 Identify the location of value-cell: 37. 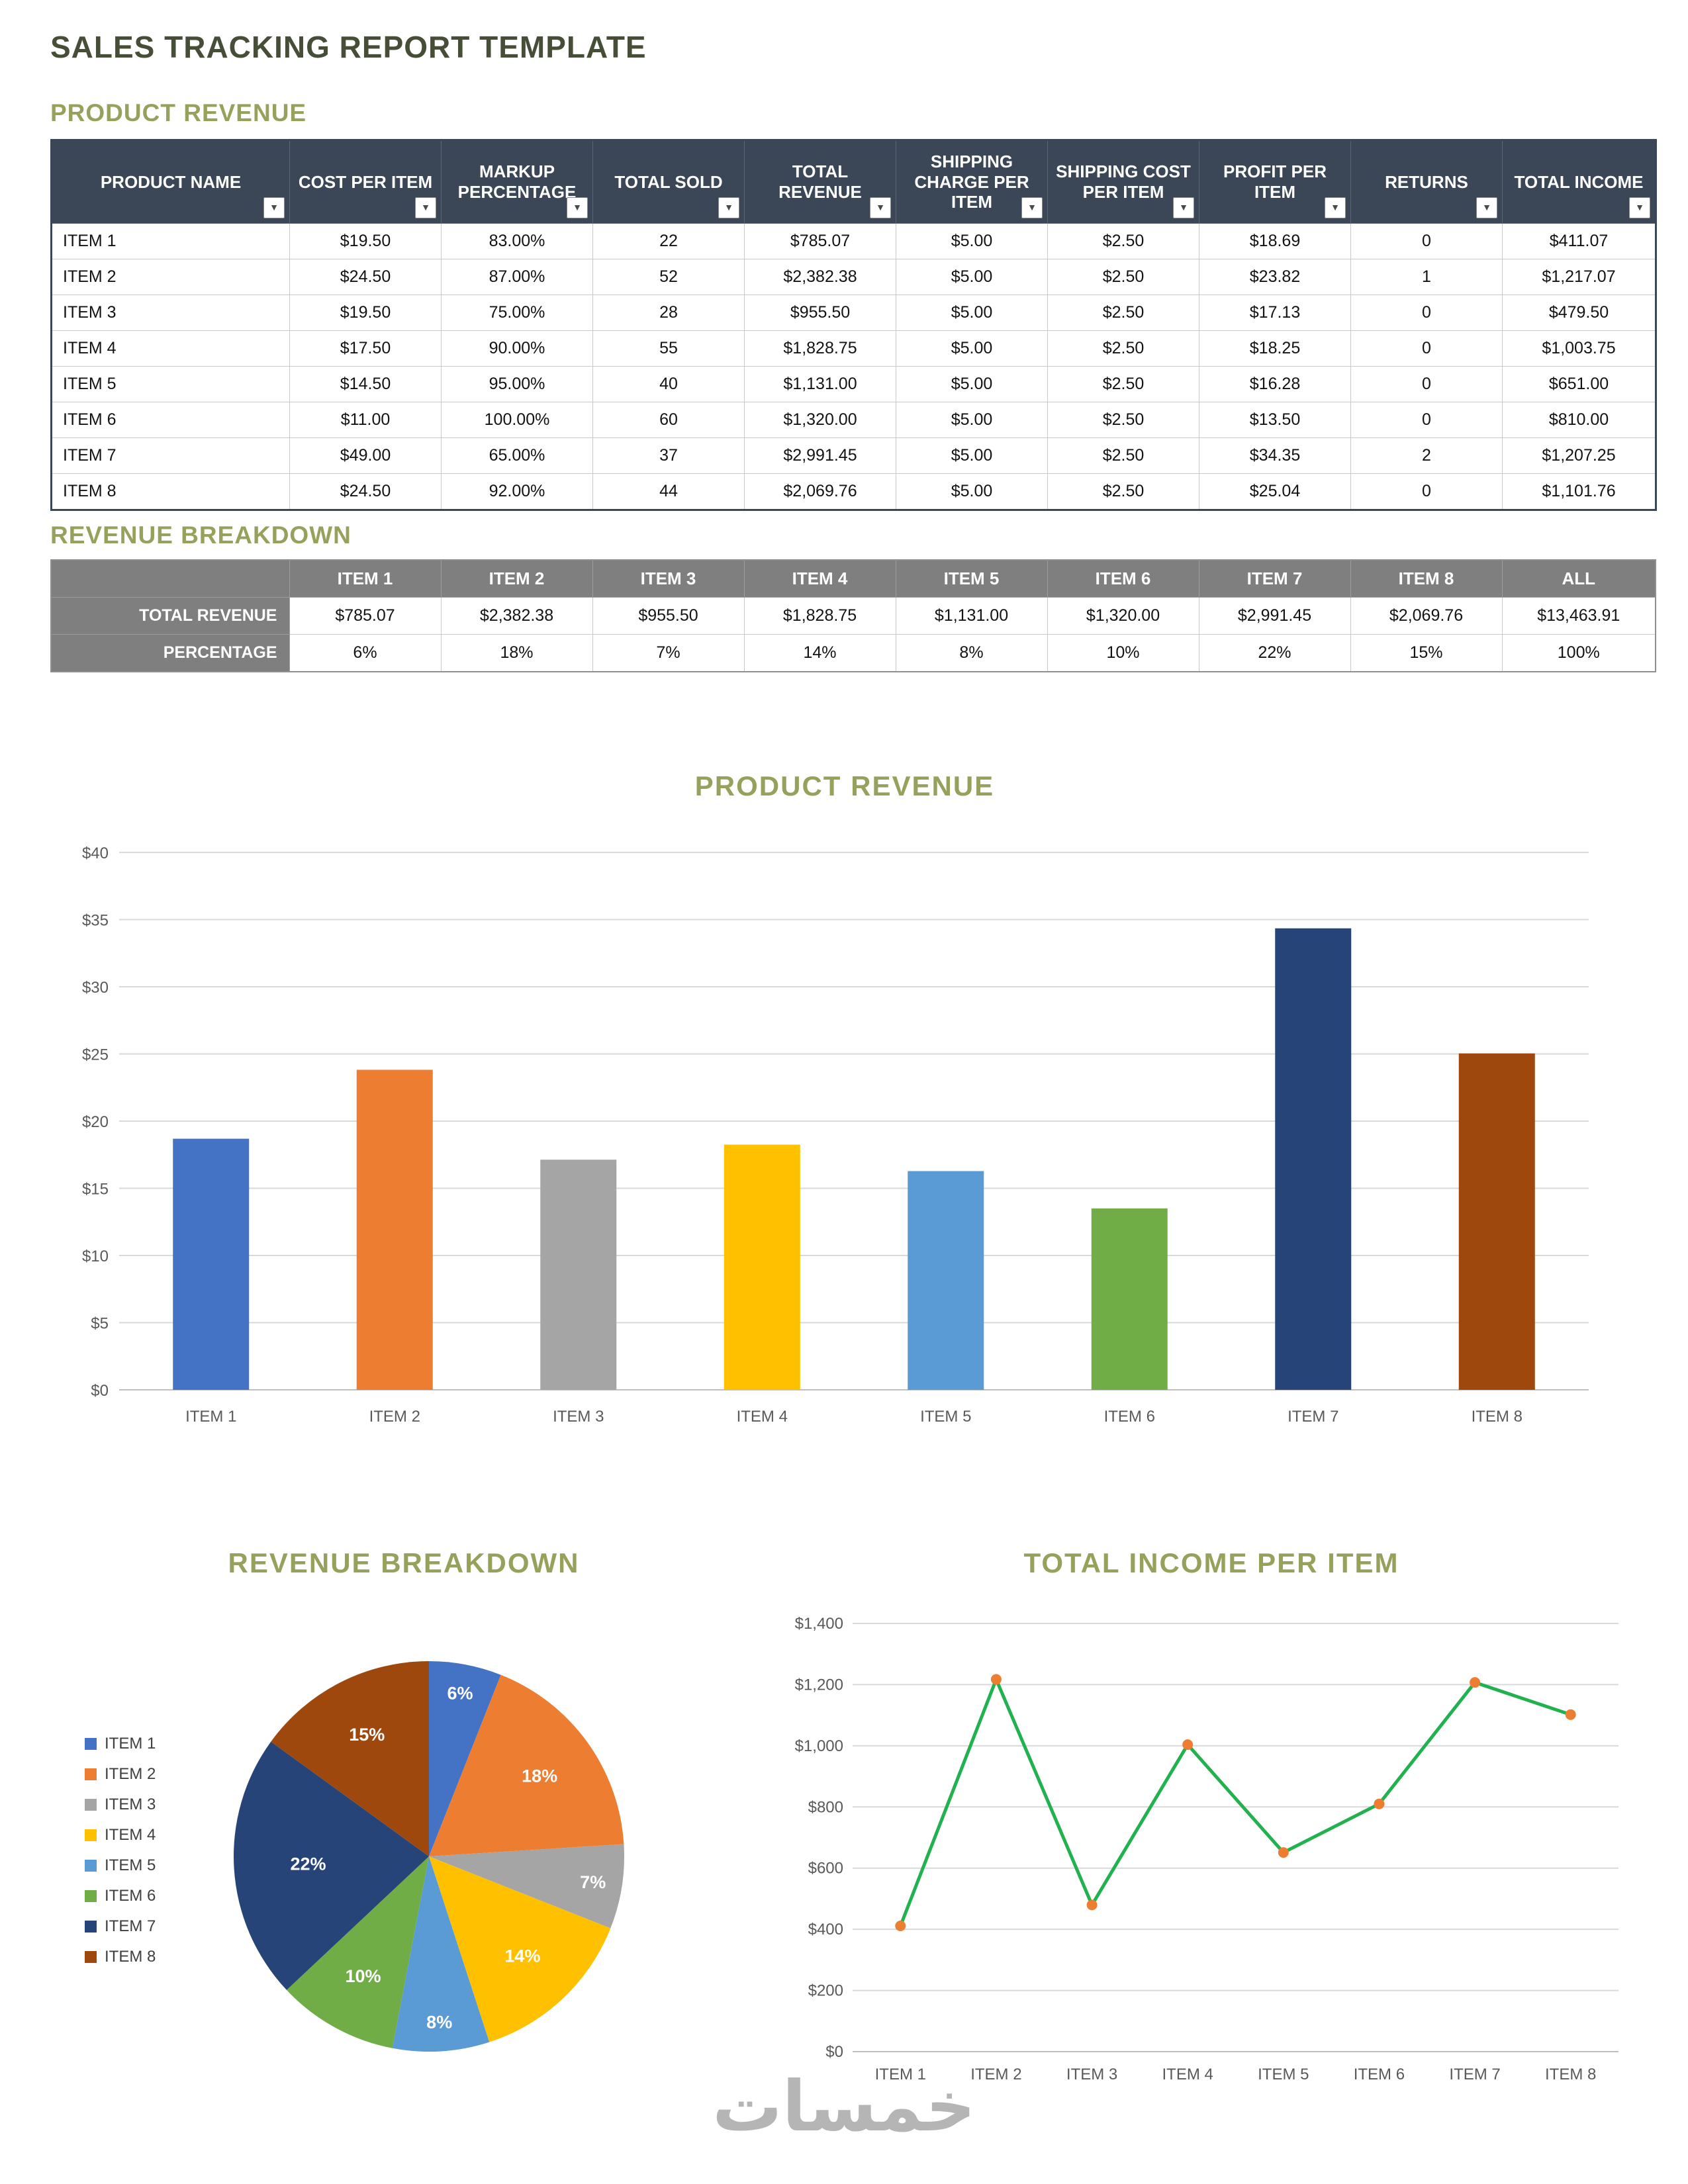
(668, 456).